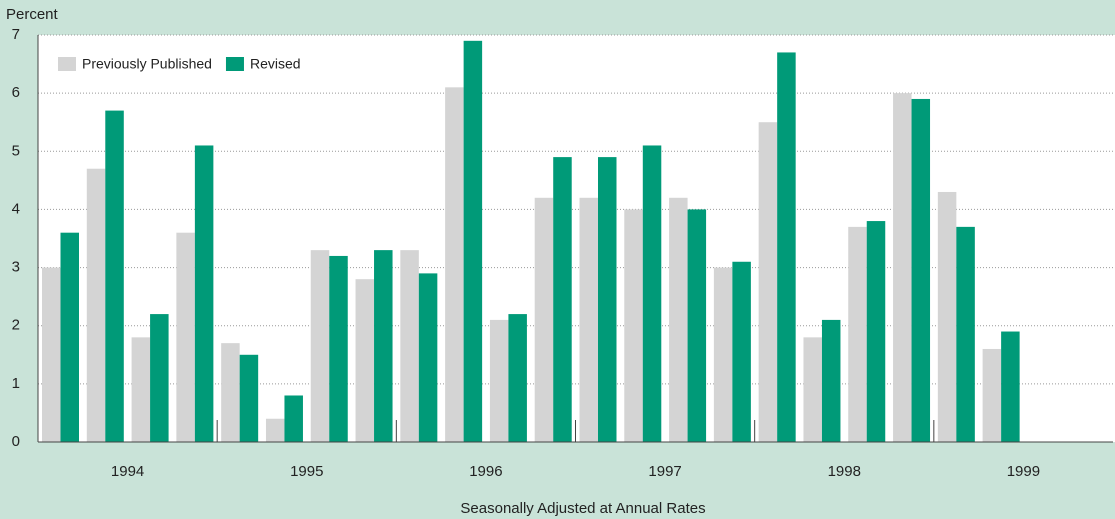 The height and width of the screenshot is (519, 1115). Describe the element at coordinates (16, 92) in the screenshot. I see `y-tick-label: 6` at that location.